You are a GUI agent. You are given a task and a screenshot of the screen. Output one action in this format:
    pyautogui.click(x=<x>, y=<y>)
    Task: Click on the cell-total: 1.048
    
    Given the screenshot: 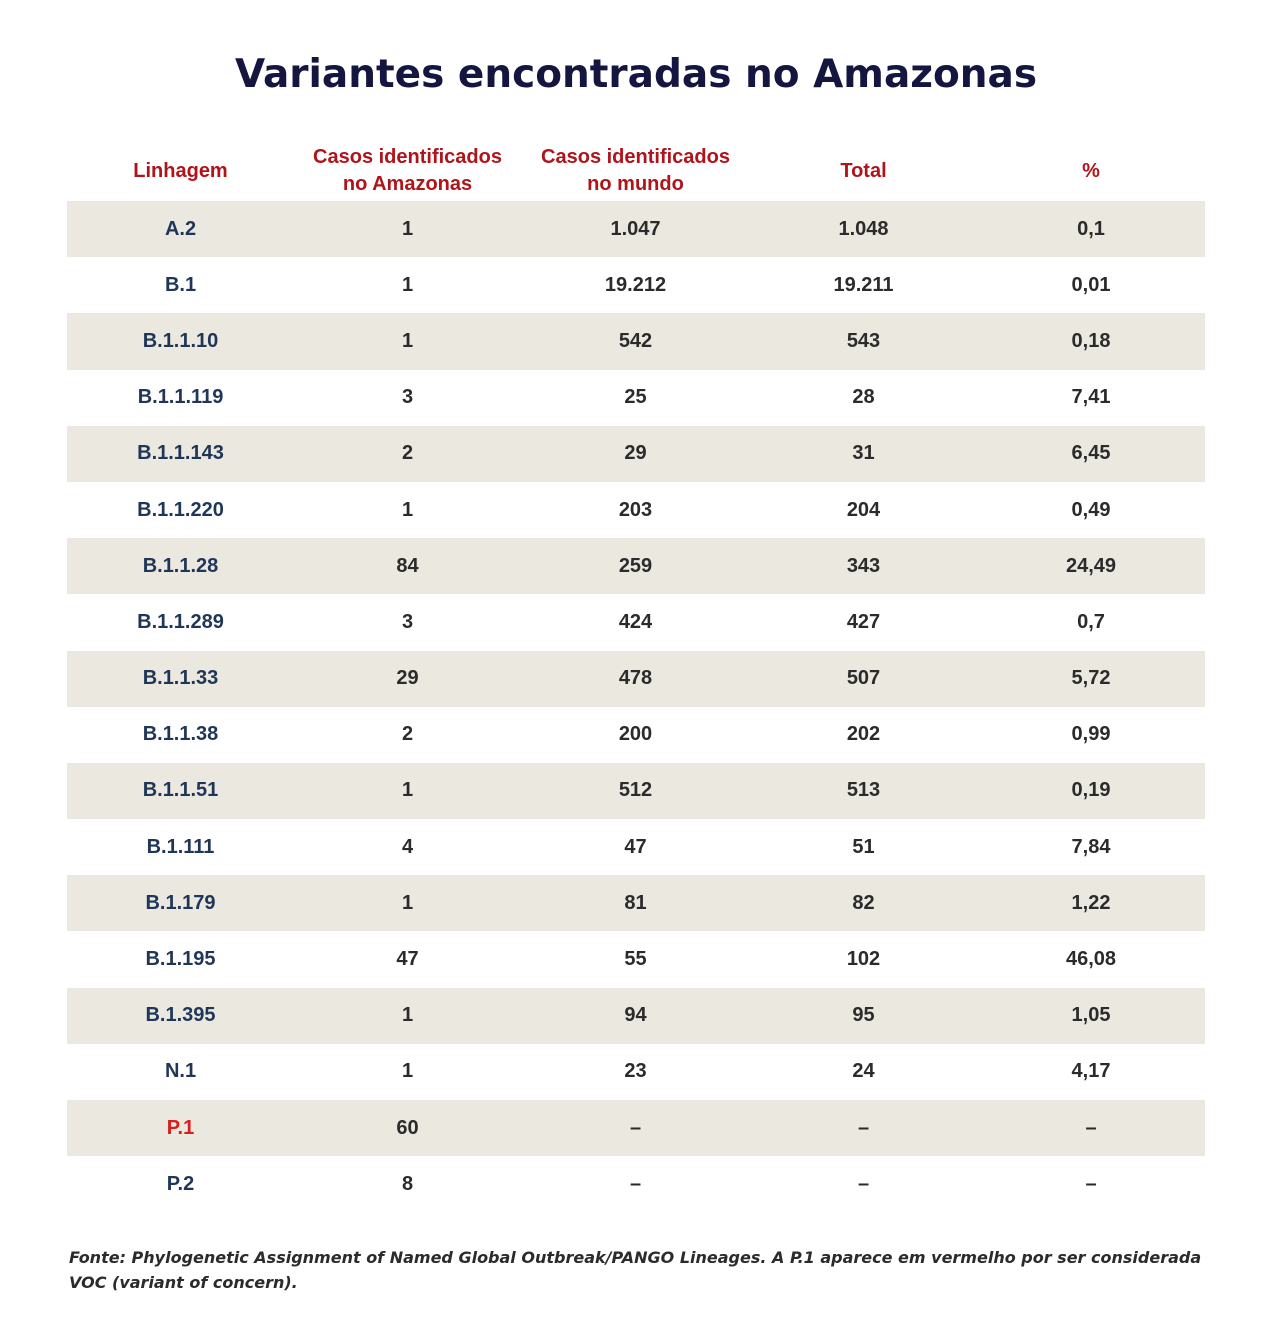 What is the action you would take?
    pyautogui.click(x=863, y=228)
    